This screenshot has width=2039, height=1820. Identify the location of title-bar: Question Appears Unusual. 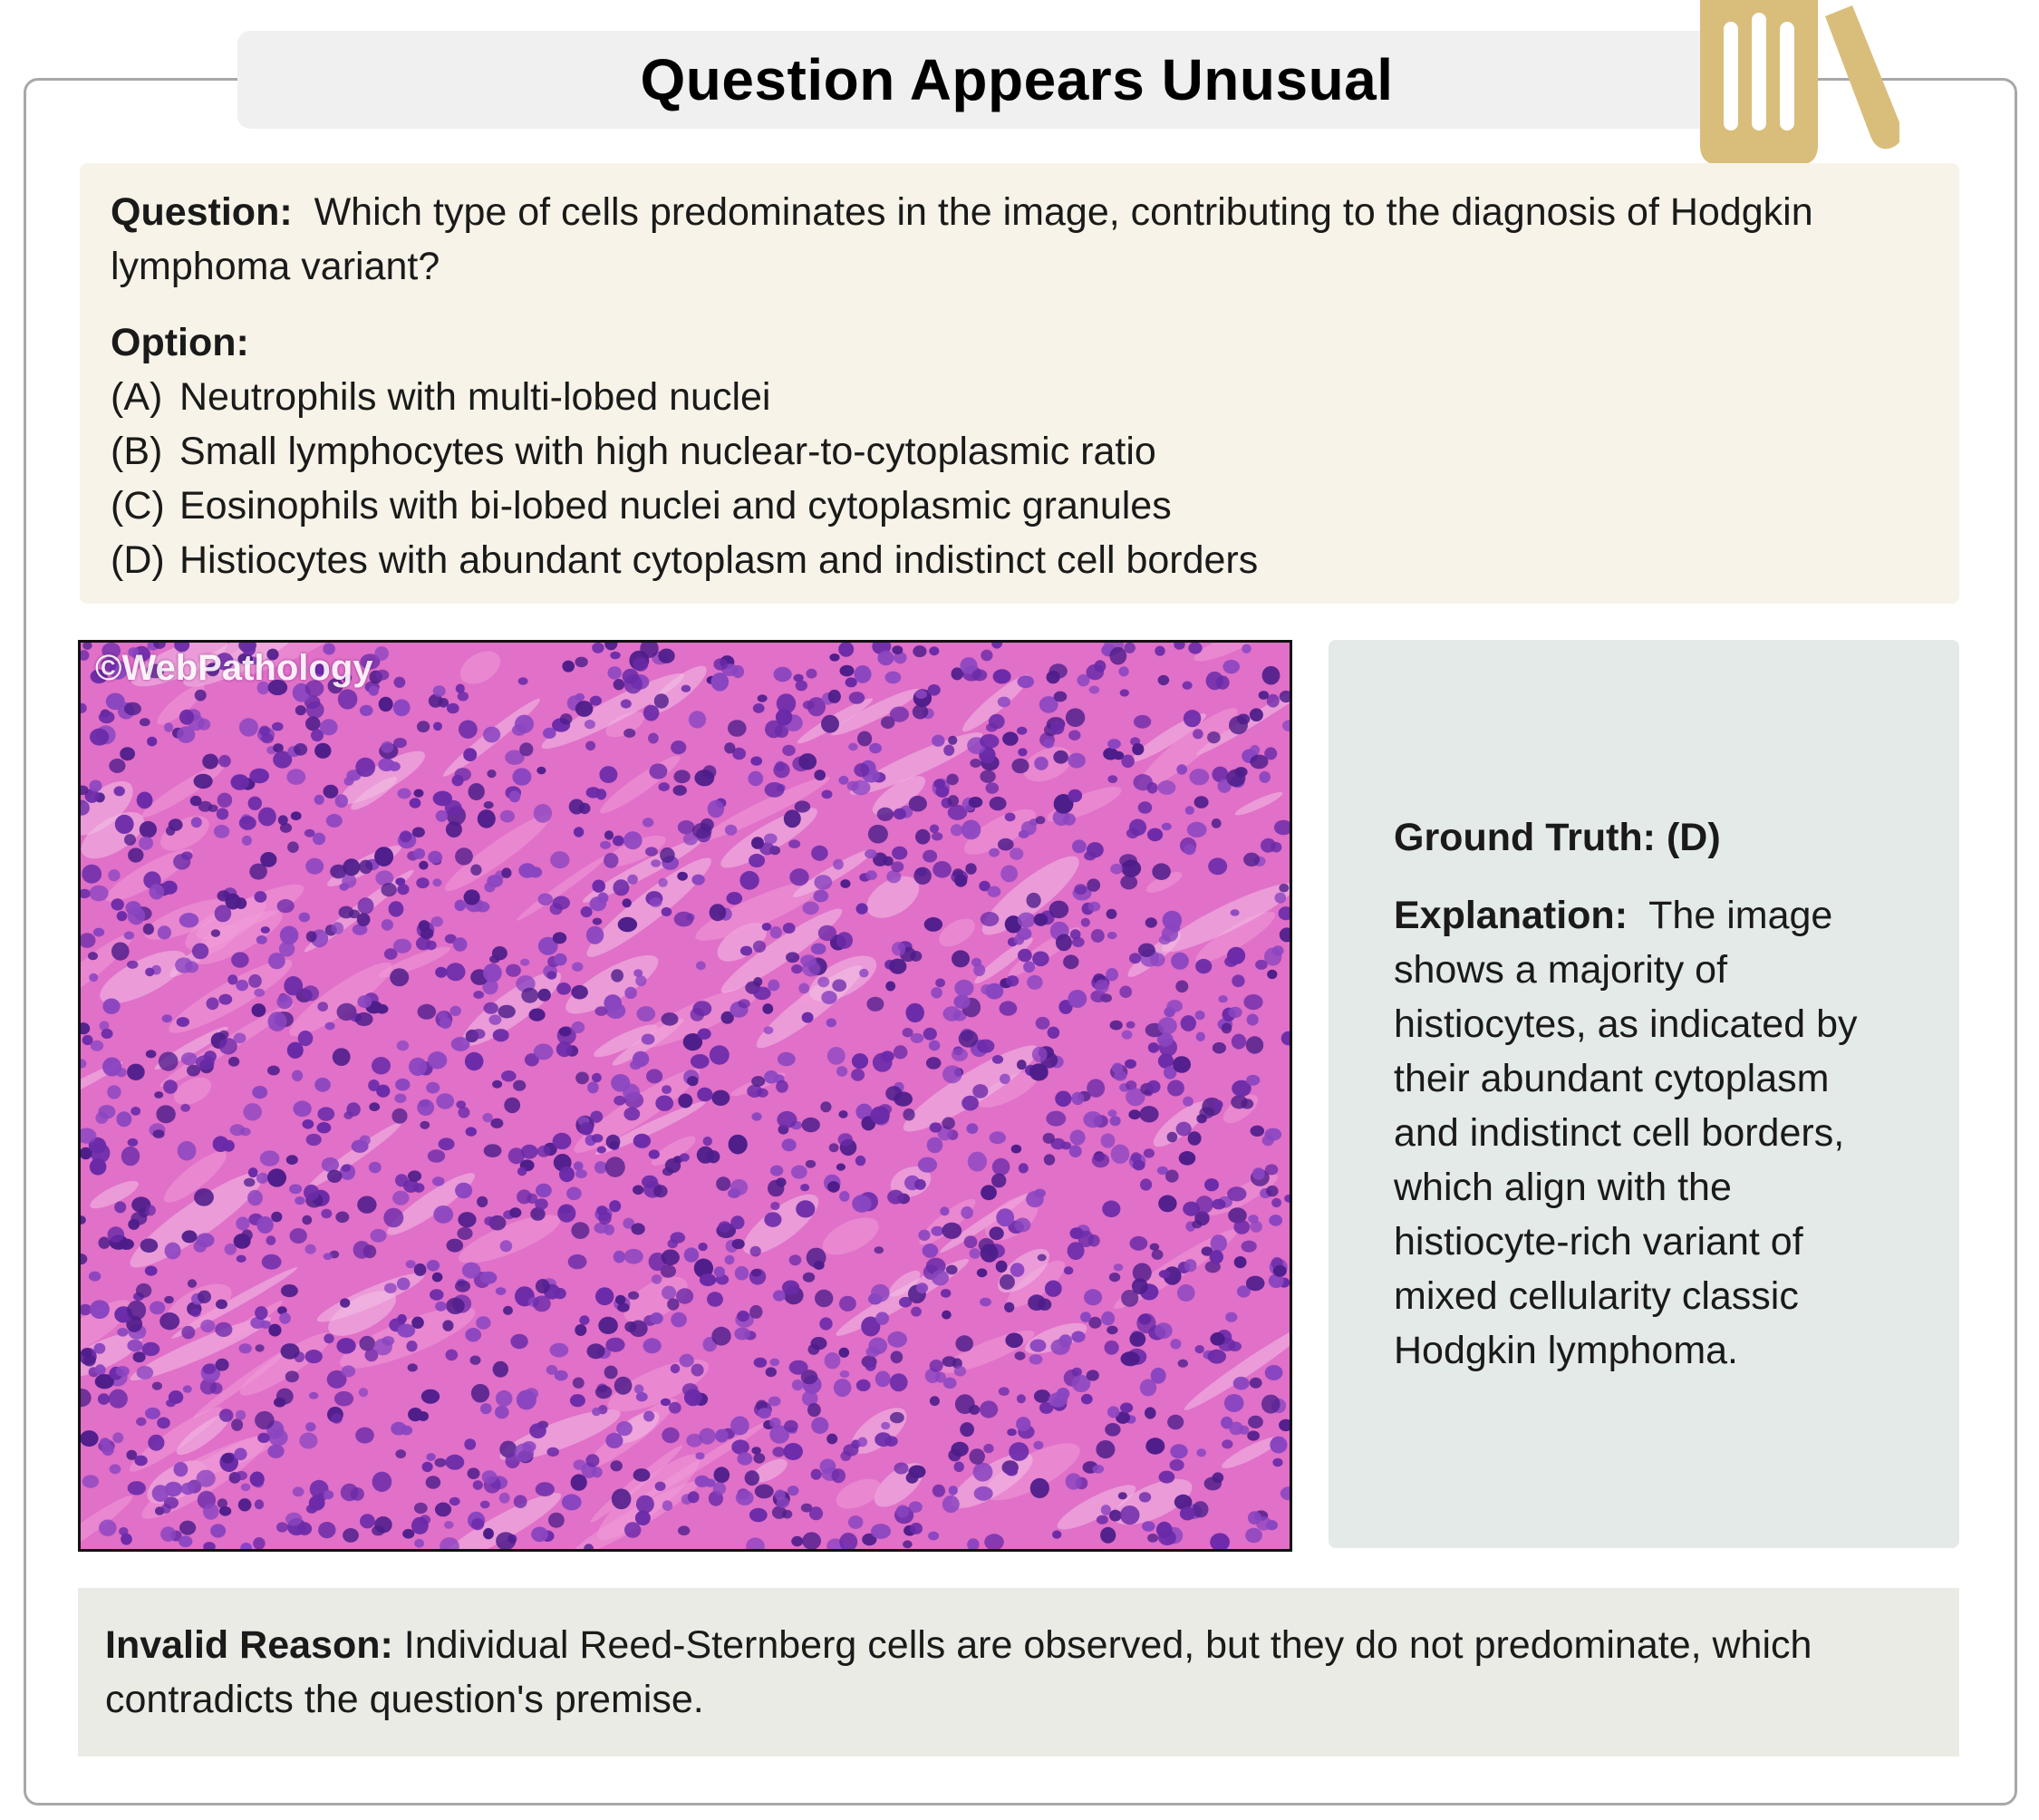
(1016, 80).